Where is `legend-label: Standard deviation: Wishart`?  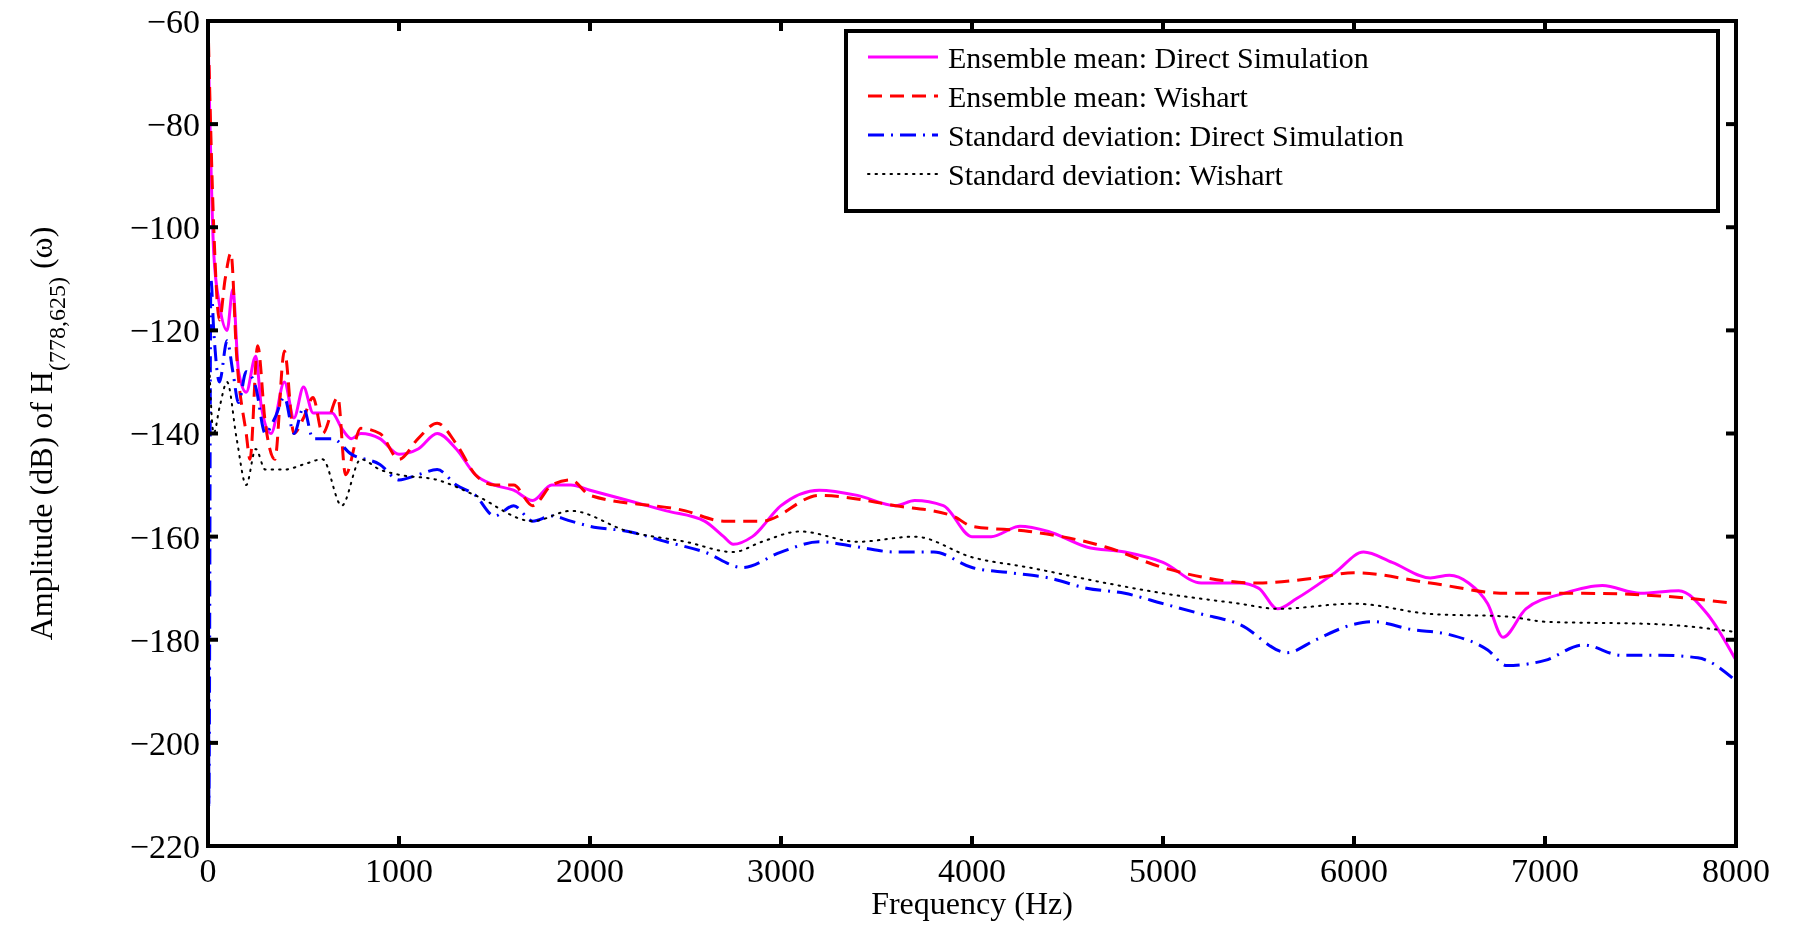 legend-label: Standard deviation: Wishart is located at coordinates (1116, 174).